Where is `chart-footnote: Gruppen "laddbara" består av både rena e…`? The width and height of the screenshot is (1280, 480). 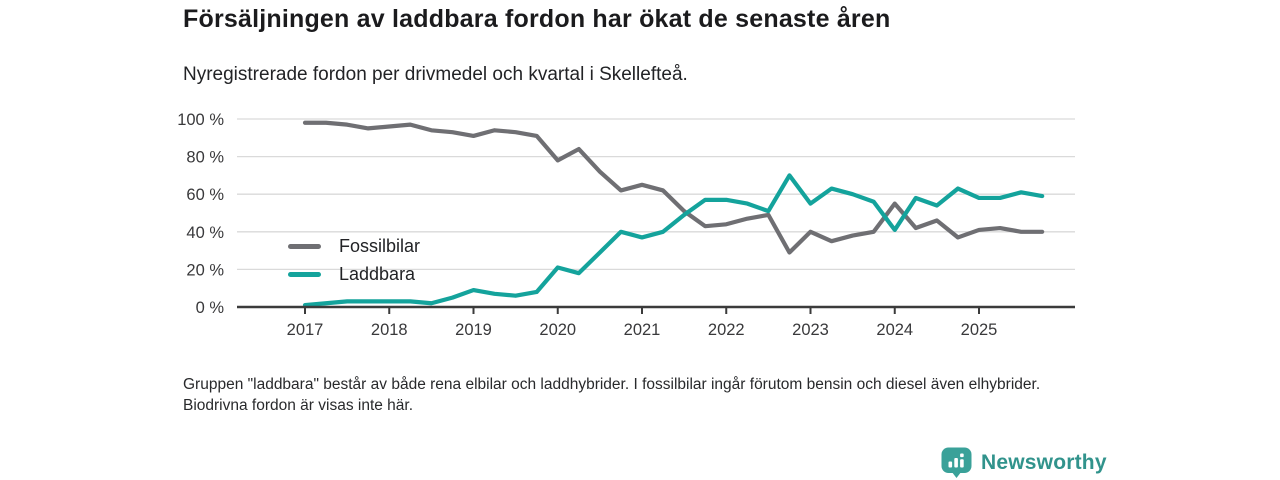
chart-footnote: Gruppen "laddbara" består av både rena e… is located at coordinates (612, 395).